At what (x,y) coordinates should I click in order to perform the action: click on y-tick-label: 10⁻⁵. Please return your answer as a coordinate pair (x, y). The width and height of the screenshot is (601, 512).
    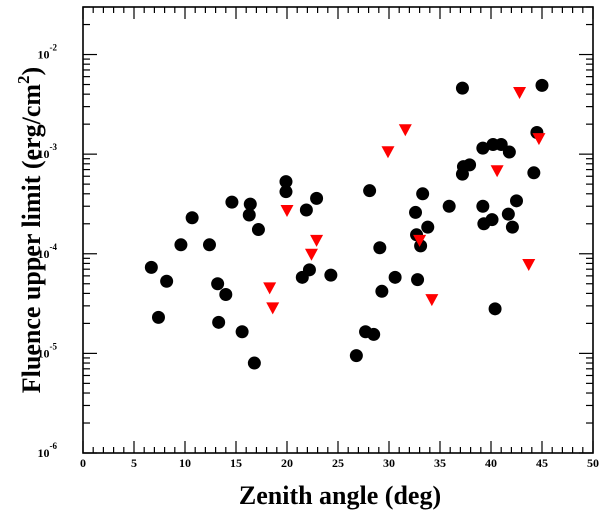
    Looking at the image, I should click on (48, 350).